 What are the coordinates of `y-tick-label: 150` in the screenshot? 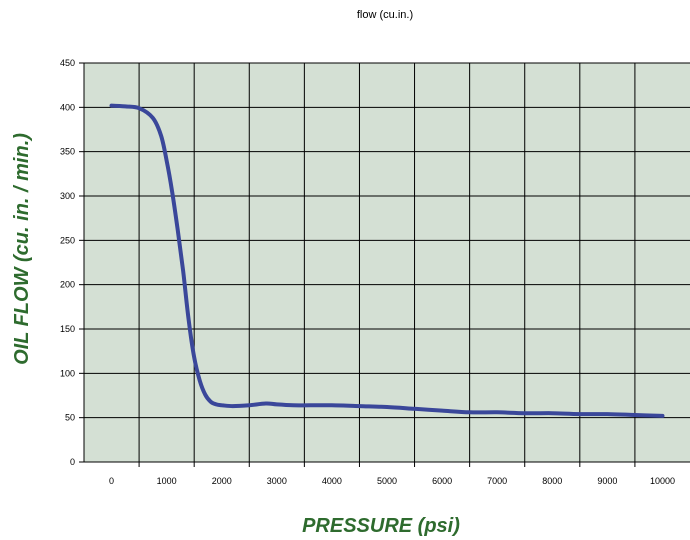 It's located at (67, 329).